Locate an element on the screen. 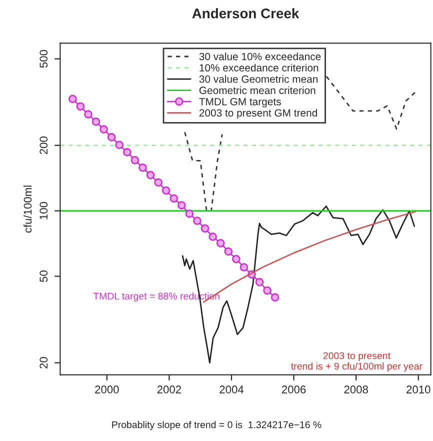 The width and height of the screenshot is (433, 441). legend-label: 10% exceedance criterion is located at coordinates (259, 68).